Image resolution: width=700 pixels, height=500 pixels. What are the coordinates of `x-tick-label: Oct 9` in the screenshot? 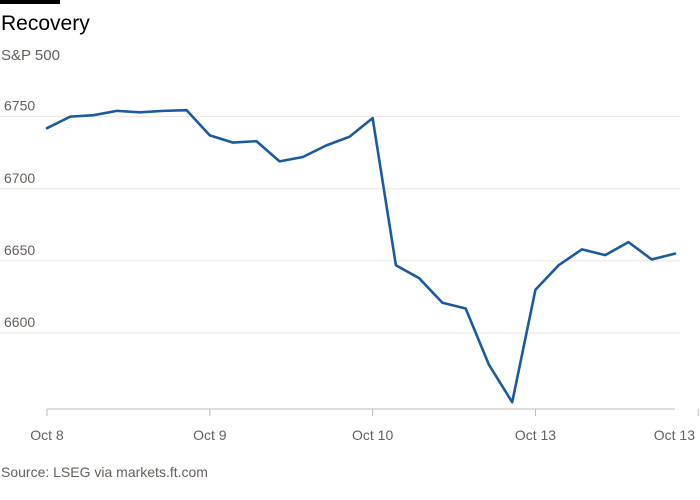 It's located at (210, 435).